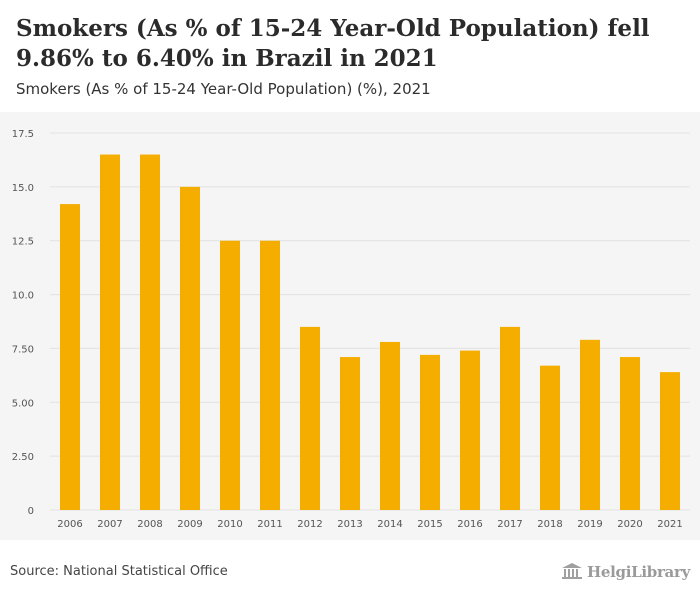 Image resolution: width=700 pixels, height=596 pixels. Describe the element at coordinates (229, 524) in the screenshot. I see `x-tick-label: 2010` at that location.